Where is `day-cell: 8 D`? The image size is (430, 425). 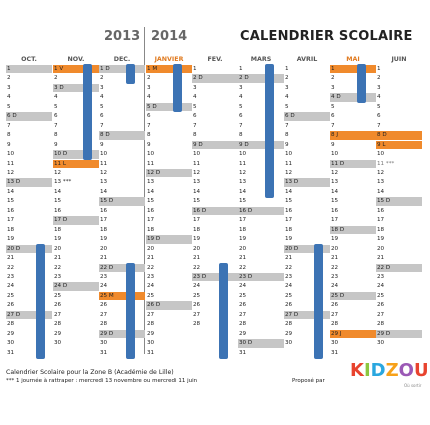 day-cell: 8 D is located at coordinates (122, 135).